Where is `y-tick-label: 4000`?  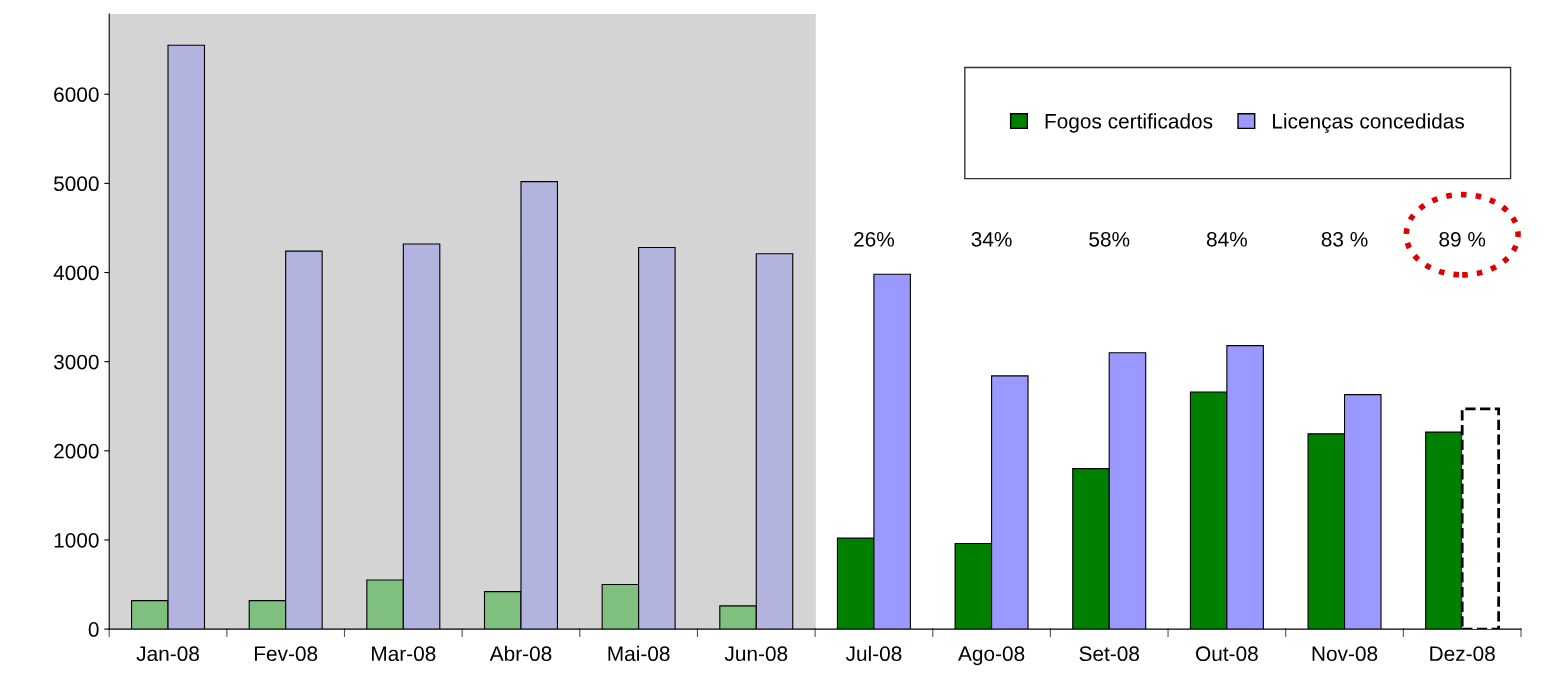
y-tick-label: 4000 is located at coordinates (76, 273).